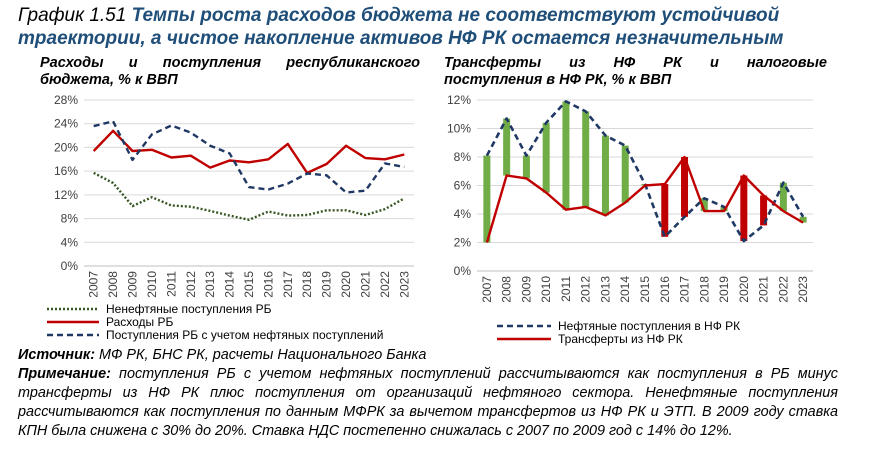 This screenshot has width=879, height=463. I want to click on right-chart-x-tick-label: 2023, so click(803, 289).